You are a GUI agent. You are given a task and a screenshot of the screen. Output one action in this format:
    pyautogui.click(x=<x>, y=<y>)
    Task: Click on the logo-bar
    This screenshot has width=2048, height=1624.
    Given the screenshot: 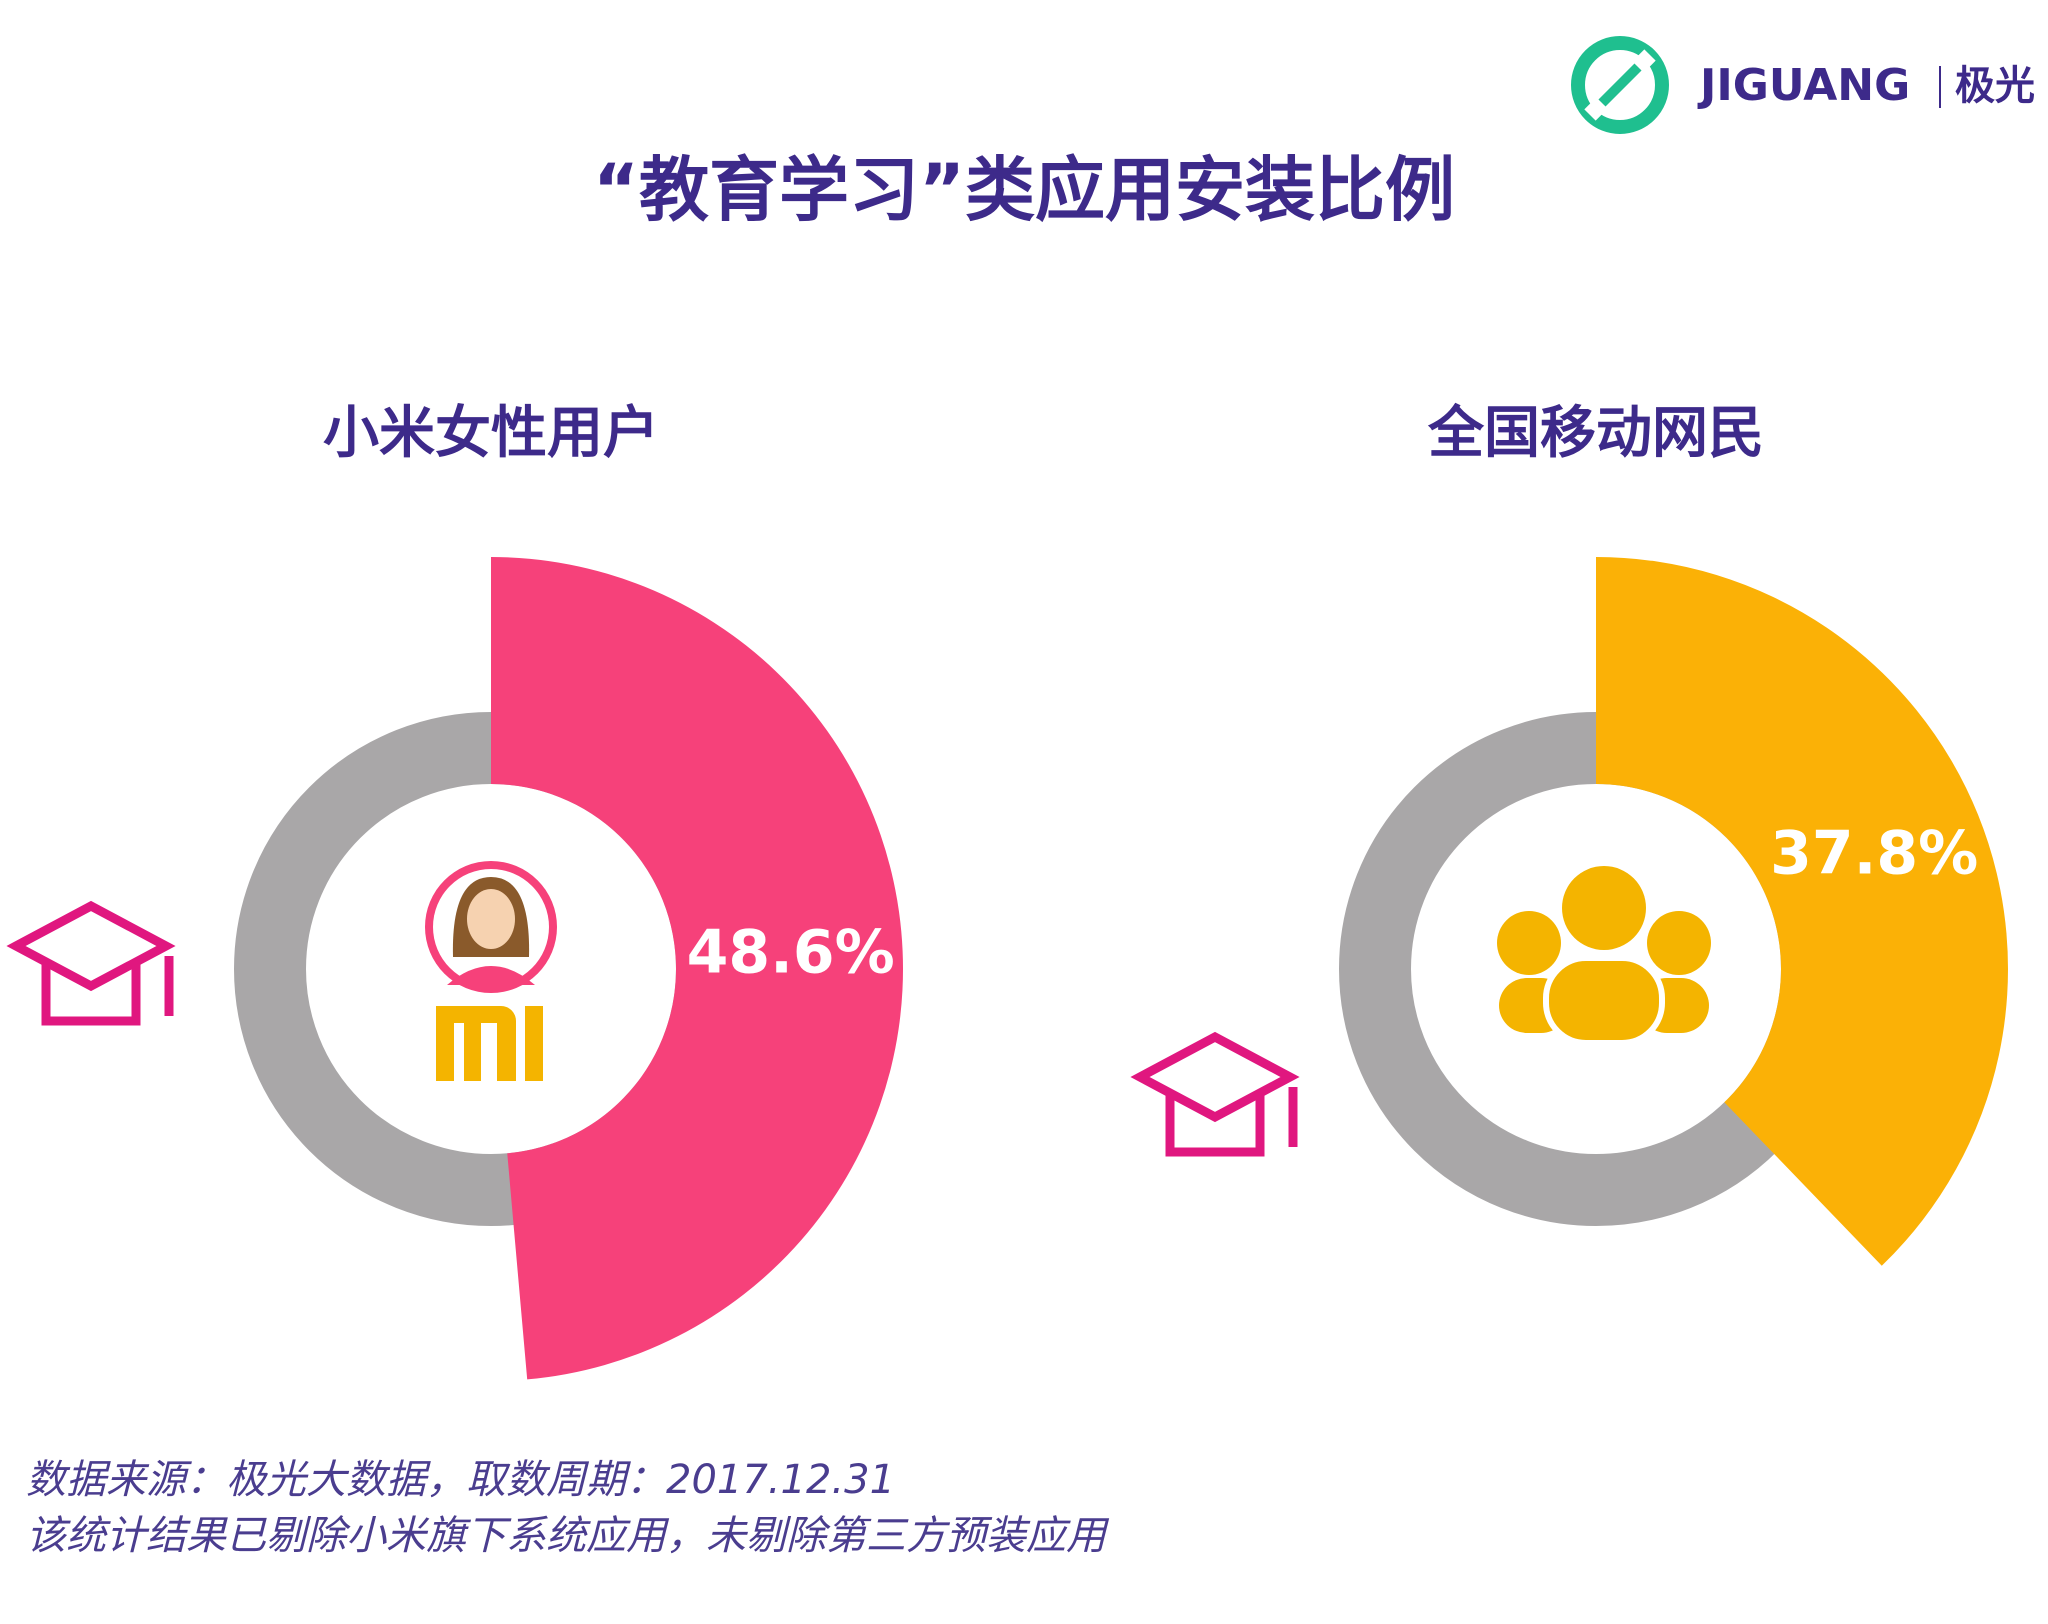 What is the action you would take?
    pyautogui.click(x=1620, y=85)
    